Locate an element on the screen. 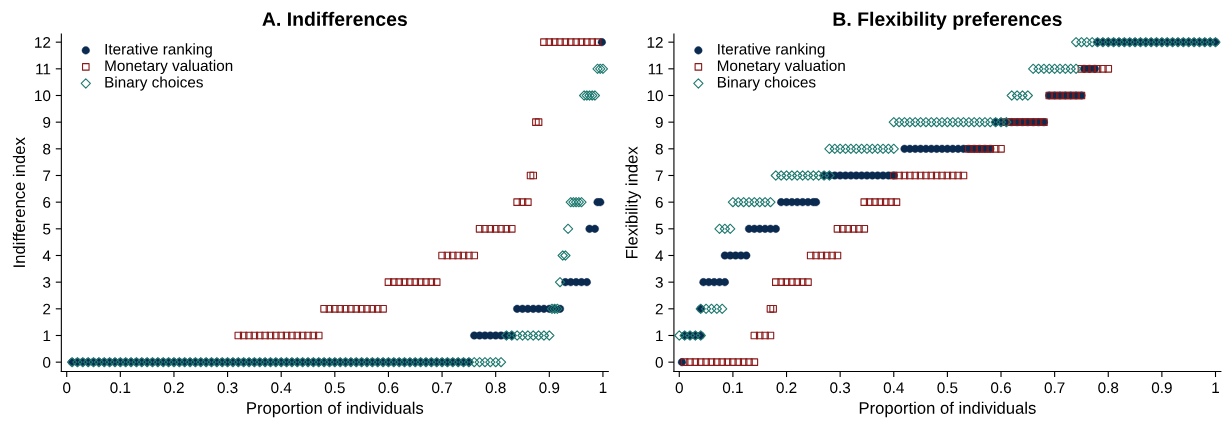 Image resolution: width=1227 pixels, height=427 pixels. y-axis-title: Flexibility index is located at coordinates (633, 202).